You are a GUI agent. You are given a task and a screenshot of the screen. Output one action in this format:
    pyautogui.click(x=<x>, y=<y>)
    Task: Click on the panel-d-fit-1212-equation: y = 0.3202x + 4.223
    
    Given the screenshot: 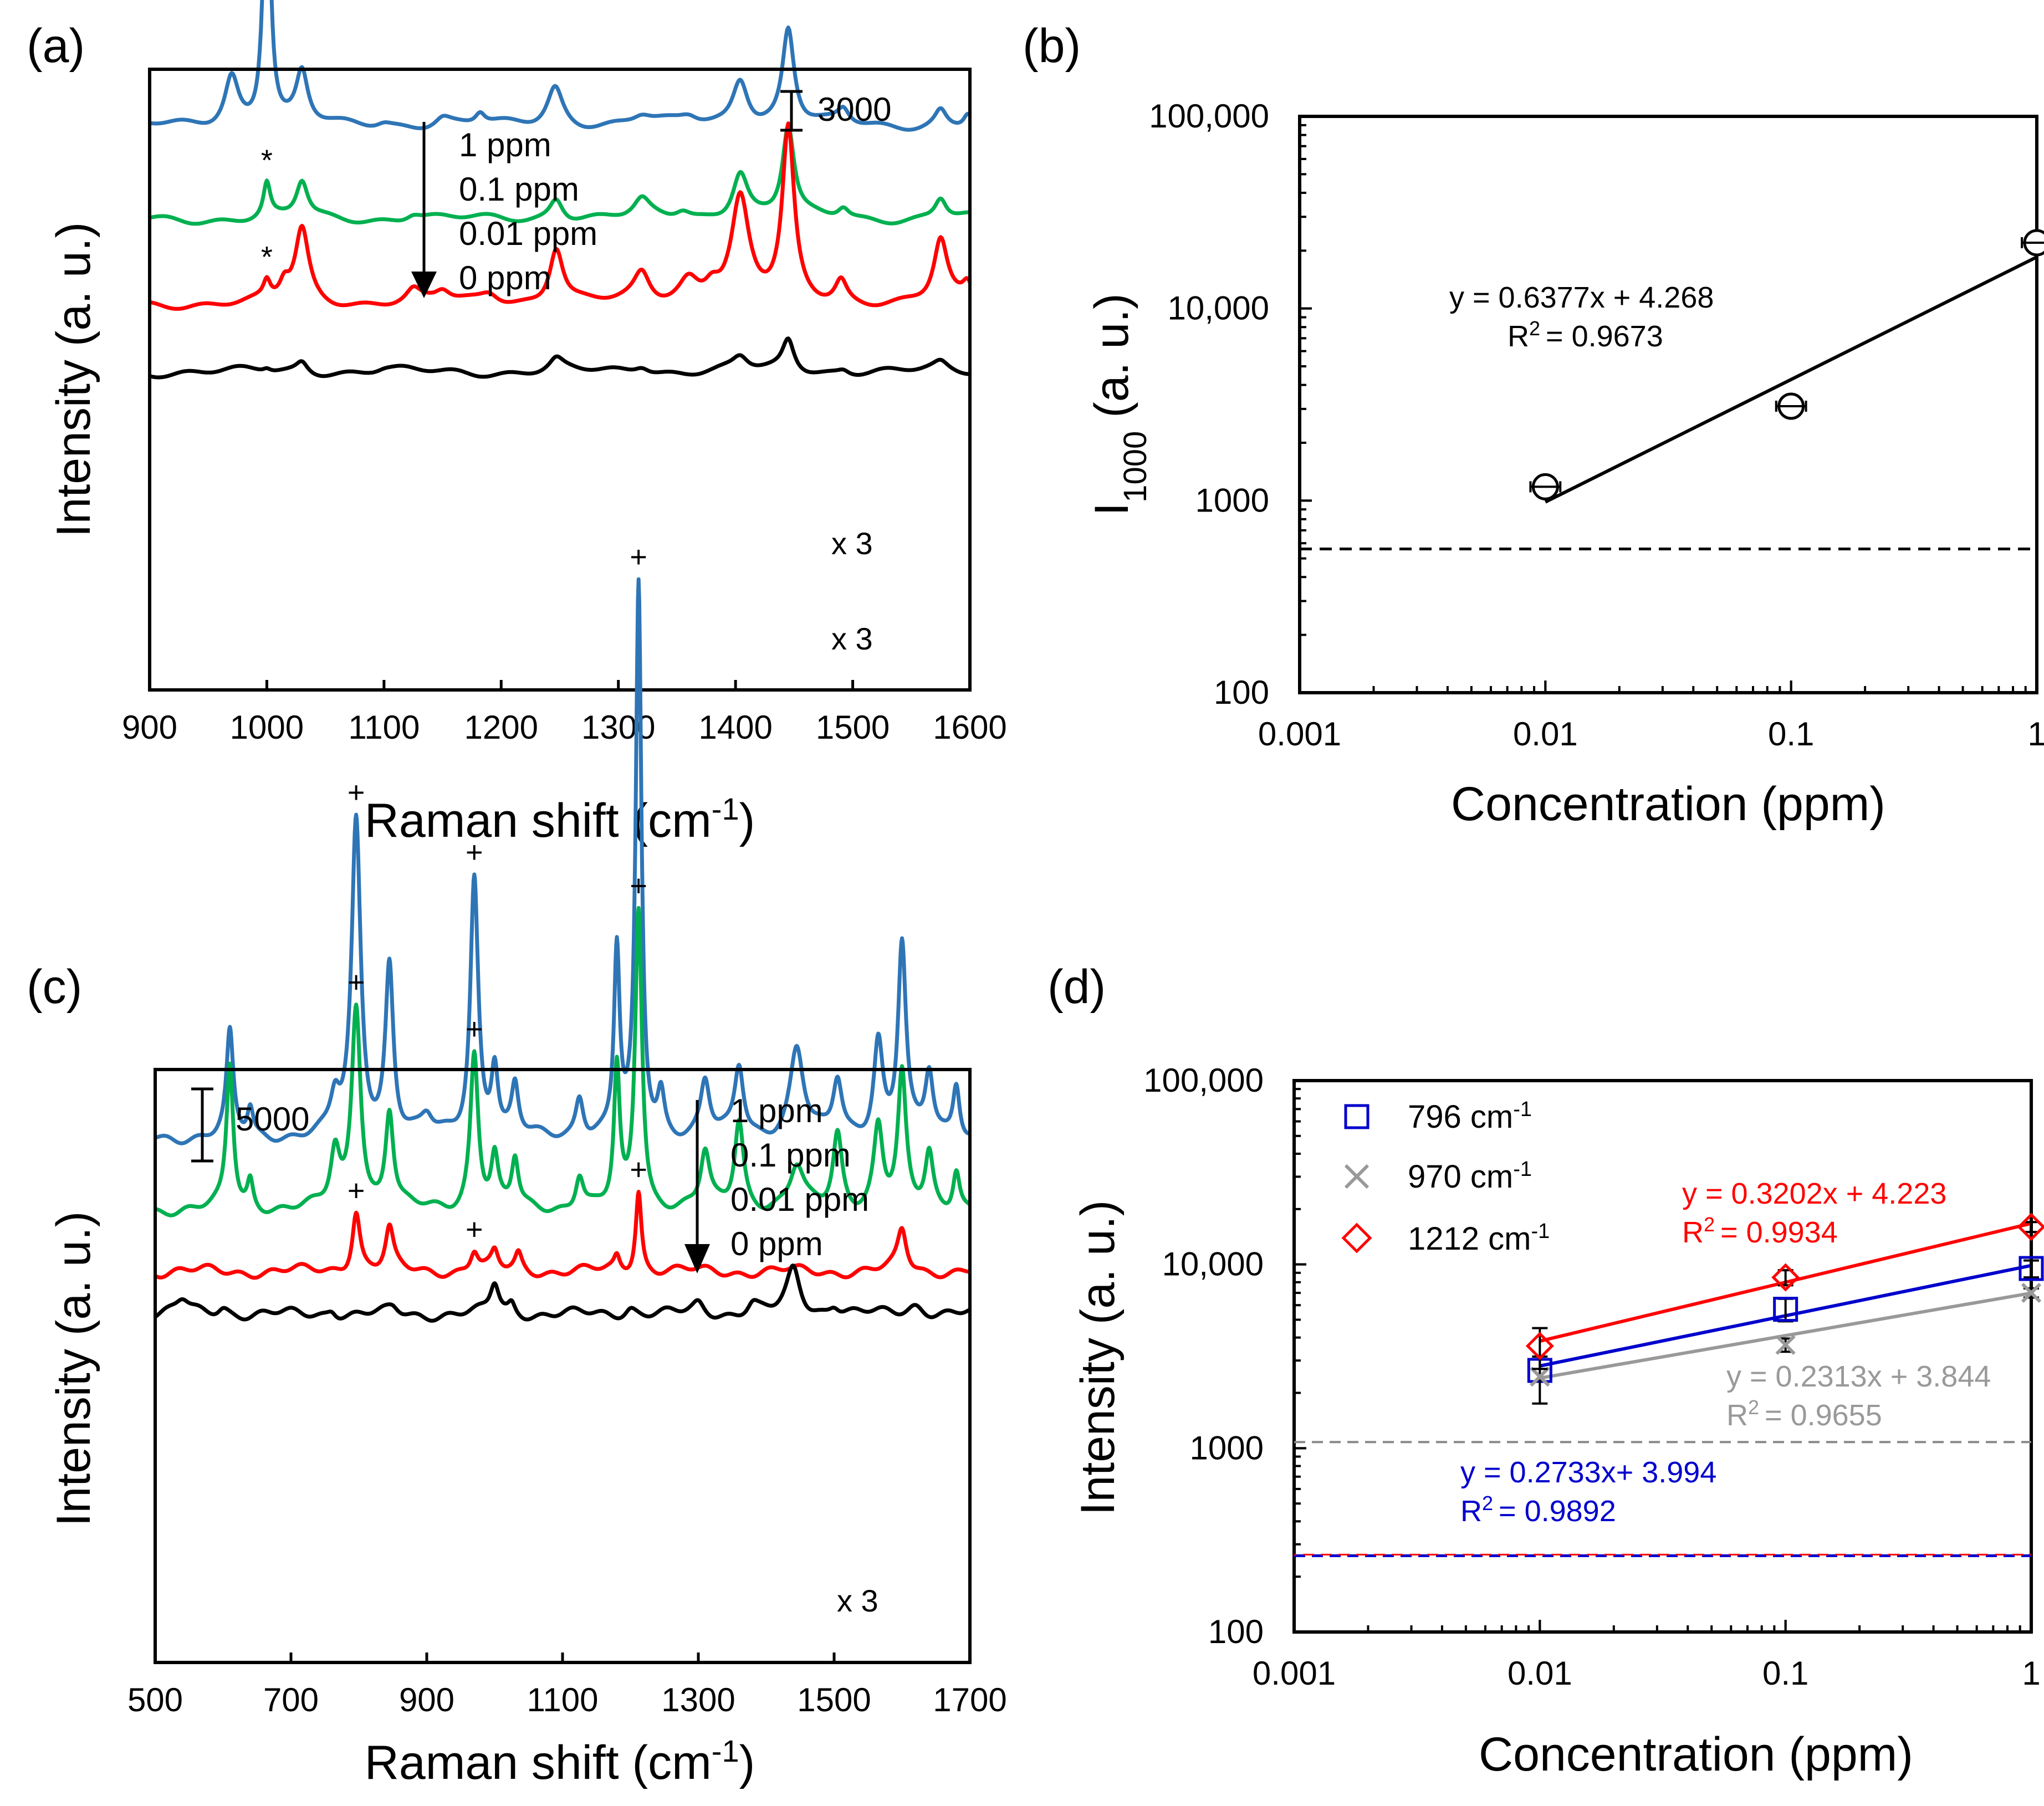 What is the action you would take?
    pyautogui.click(x=1814, y=1193)
    